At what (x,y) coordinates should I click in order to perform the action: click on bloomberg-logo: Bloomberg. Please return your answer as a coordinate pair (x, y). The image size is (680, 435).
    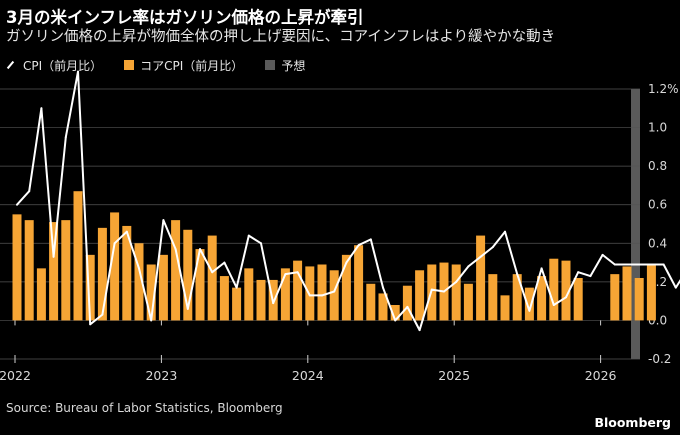
    Looking at the image, I should click on (632, 422).